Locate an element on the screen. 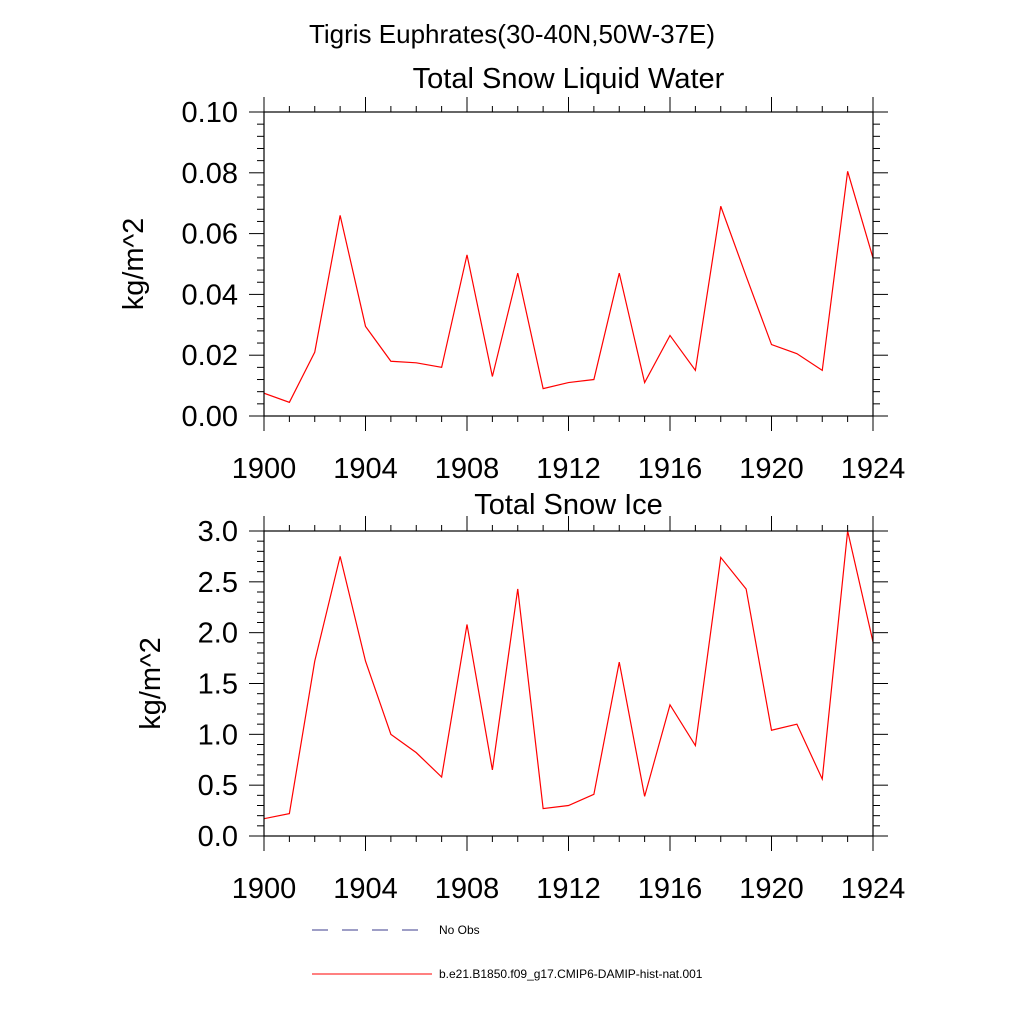 Image resolution: width=1024 pixels, height=1024 pixels. y-tick-label: 1.5 is located at coordinates (218, 685).